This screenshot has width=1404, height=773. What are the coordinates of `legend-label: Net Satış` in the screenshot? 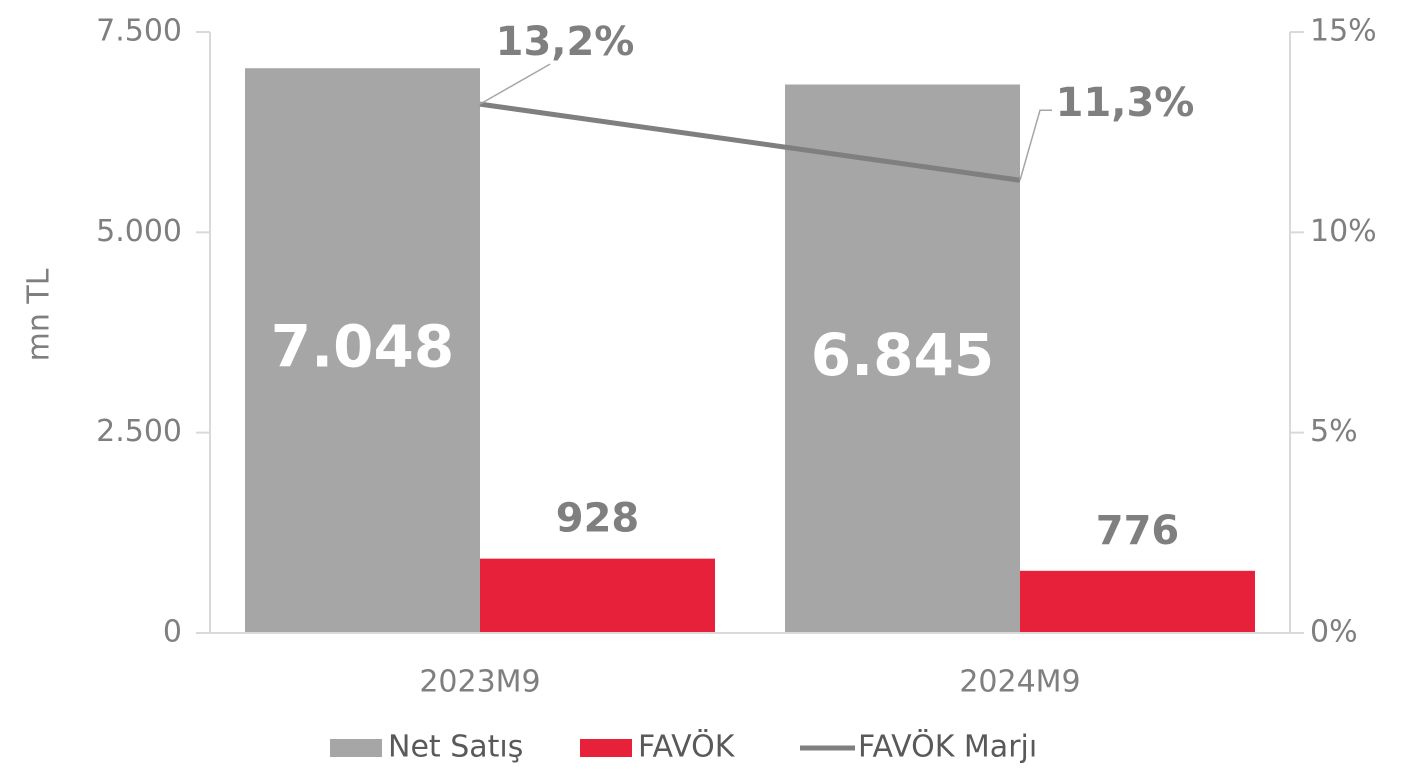 It's located at (455, 747).